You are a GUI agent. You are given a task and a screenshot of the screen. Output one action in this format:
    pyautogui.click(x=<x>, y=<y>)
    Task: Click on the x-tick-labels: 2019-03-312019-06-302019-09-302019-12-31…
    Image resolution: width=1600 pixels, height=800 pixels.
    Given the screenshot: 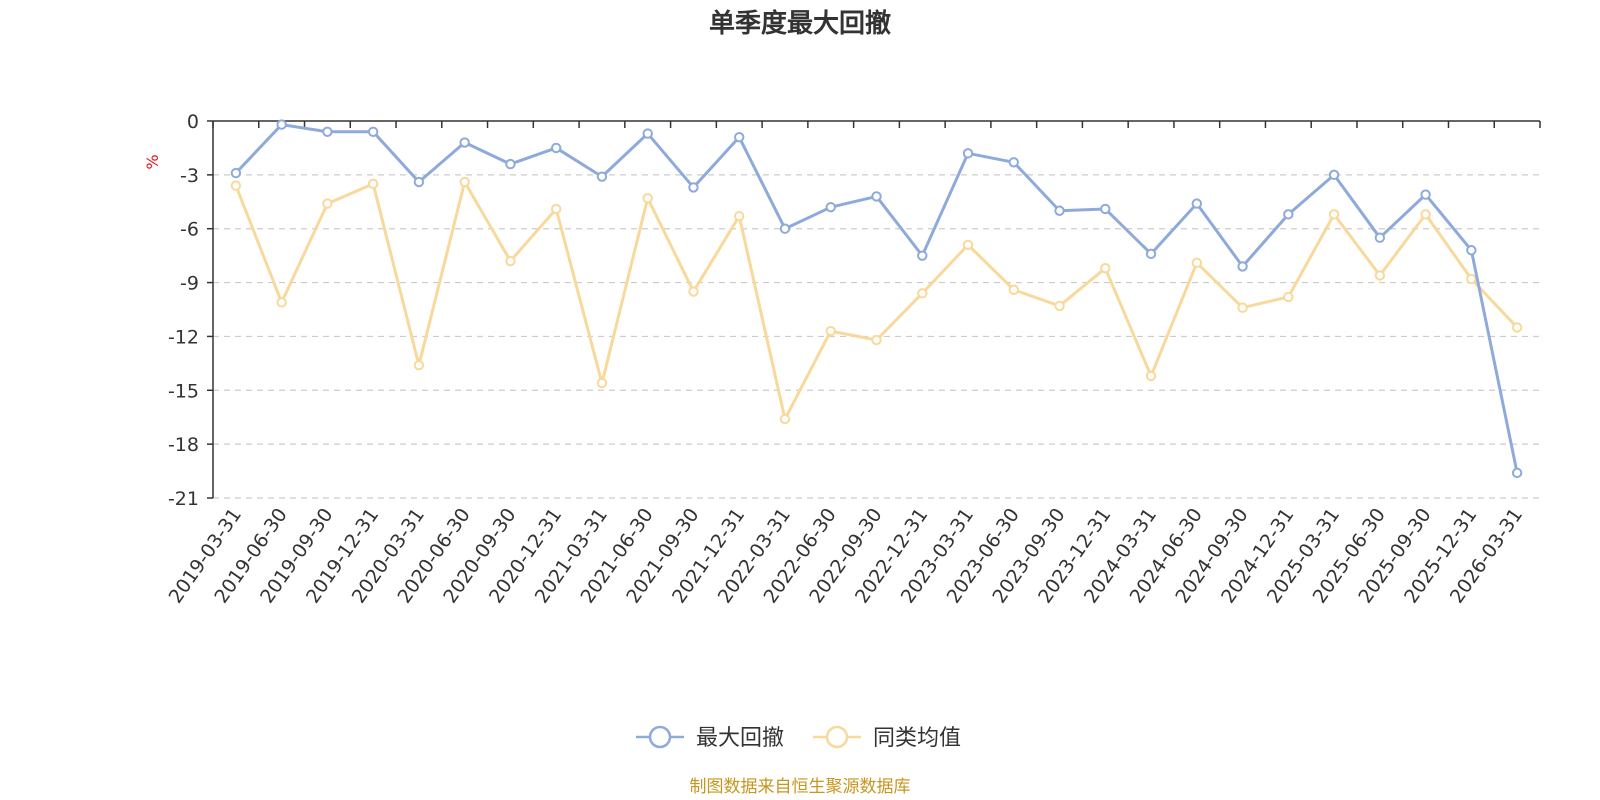 What is the action you would take?
    pyautogui.click(x=846, y=555)
    